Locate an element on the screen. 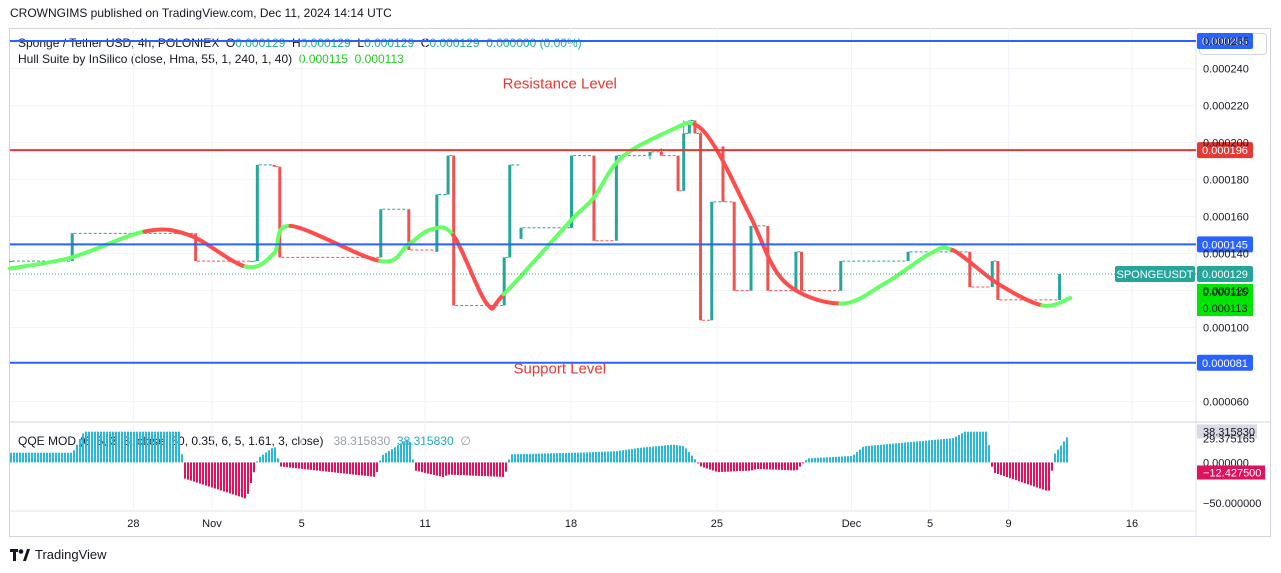  low-label: L is located at coordinates (361, 43).